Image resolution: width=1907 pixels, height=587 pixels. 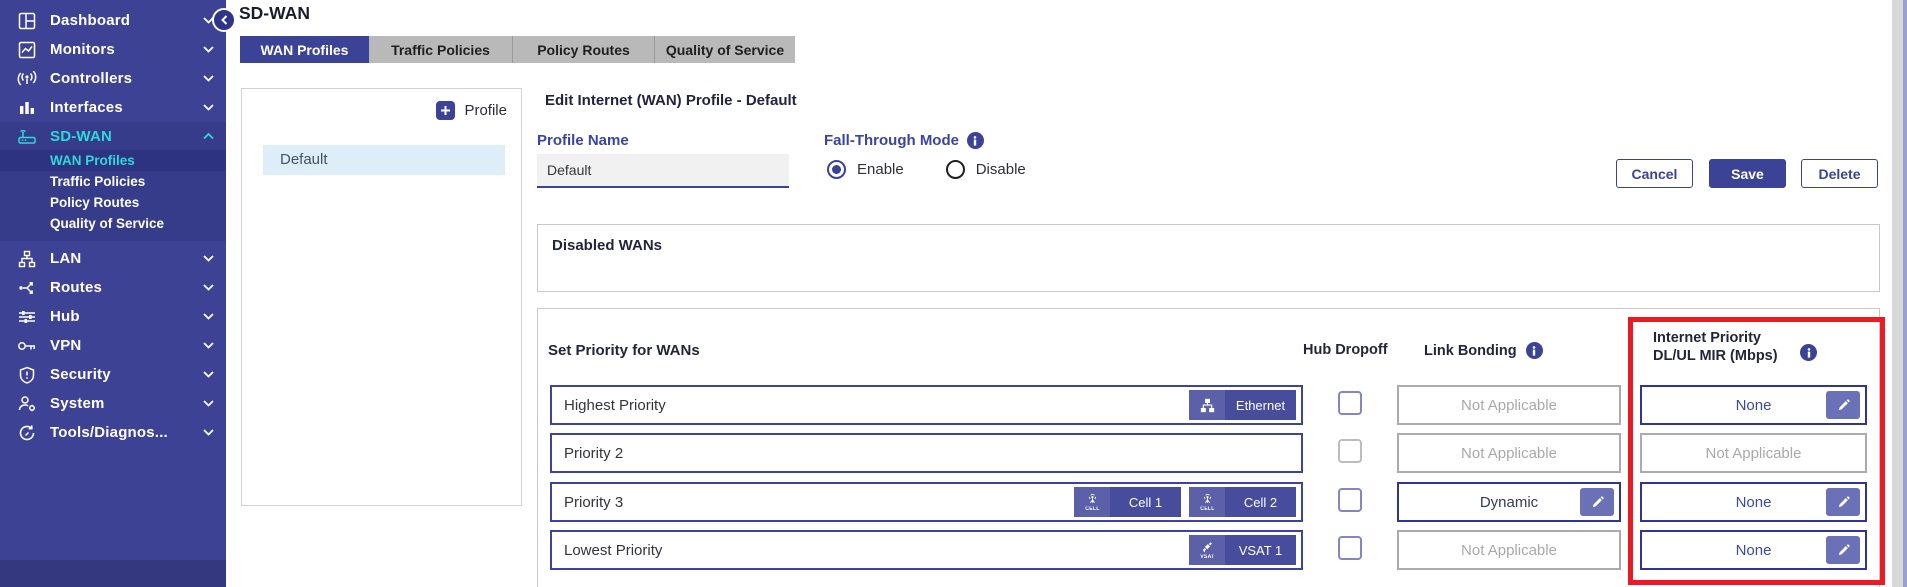 I want to click on sidebar-item-hub: Hub, so click(x=113, y=316).